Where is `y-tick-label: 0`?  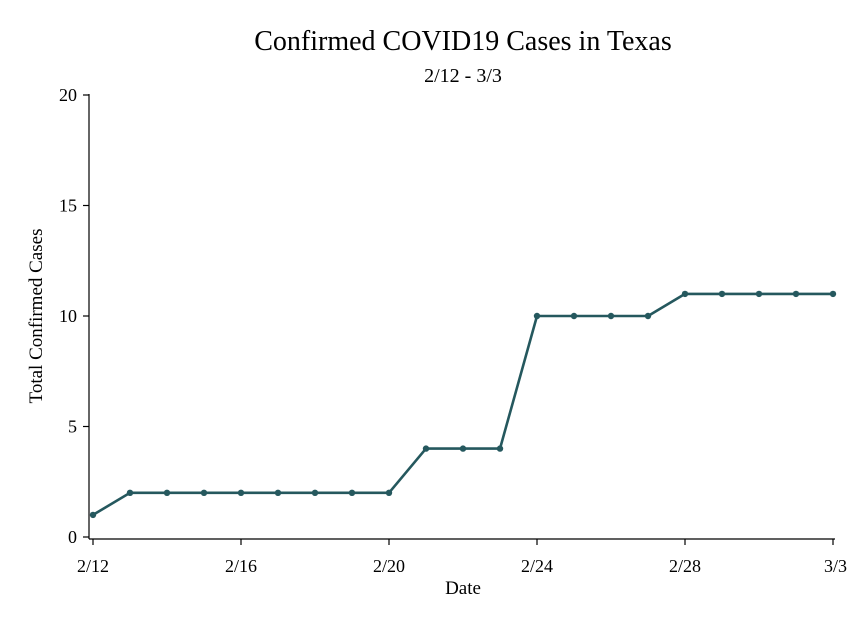 y-tick-label: 0 is located at coordinates (72, 537).